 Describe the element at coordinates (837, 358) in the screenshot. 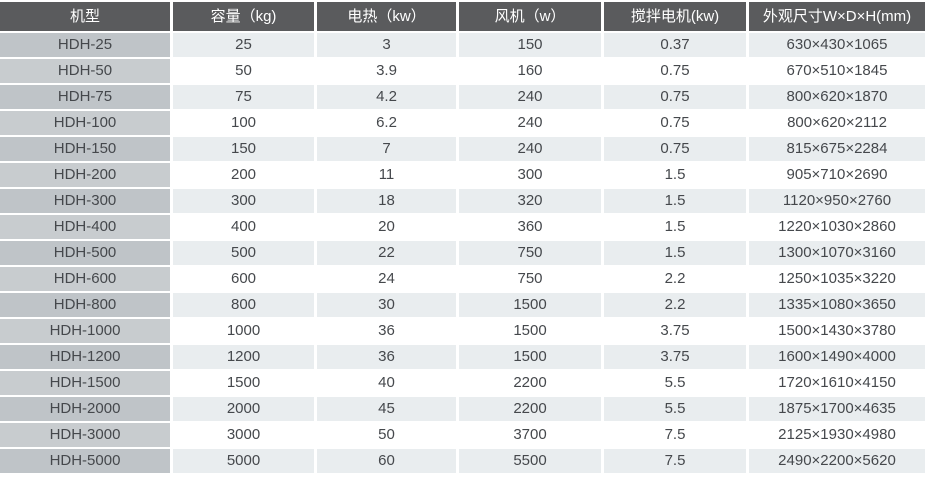

I see `dimensions-cell: 1600×1490×4000` at that location.